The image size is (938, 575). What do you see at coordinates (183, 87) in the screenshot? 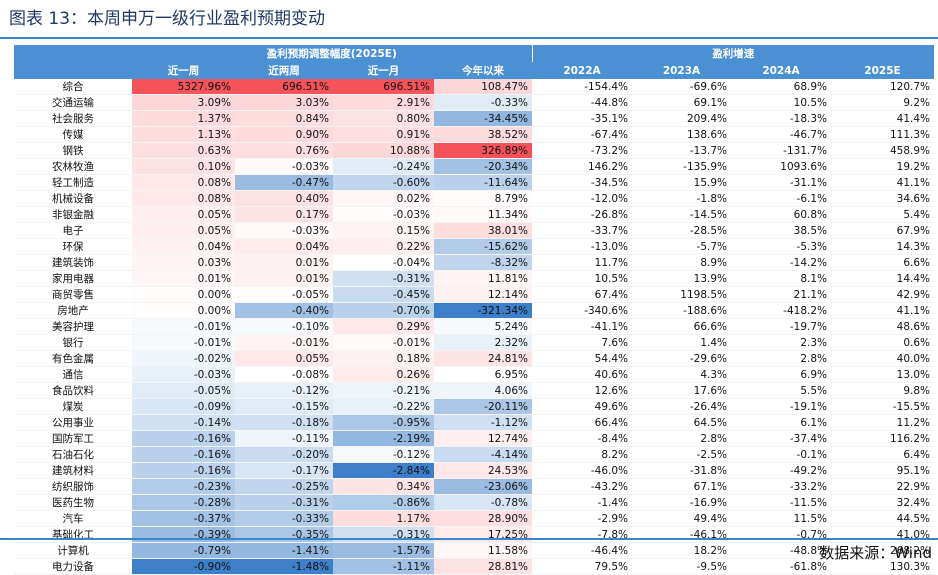
I see `value-cell: 5327.96%` at bounding box center [183, 87].